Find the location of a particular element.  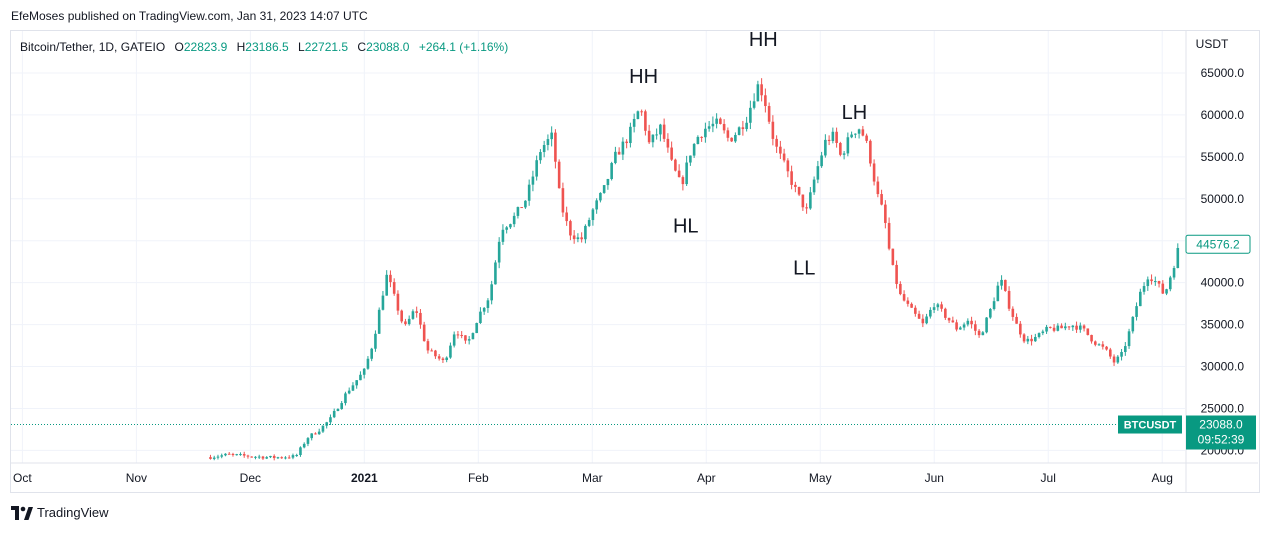

countdown-text: 09:52:39 is located at coordinates (1221, 440).